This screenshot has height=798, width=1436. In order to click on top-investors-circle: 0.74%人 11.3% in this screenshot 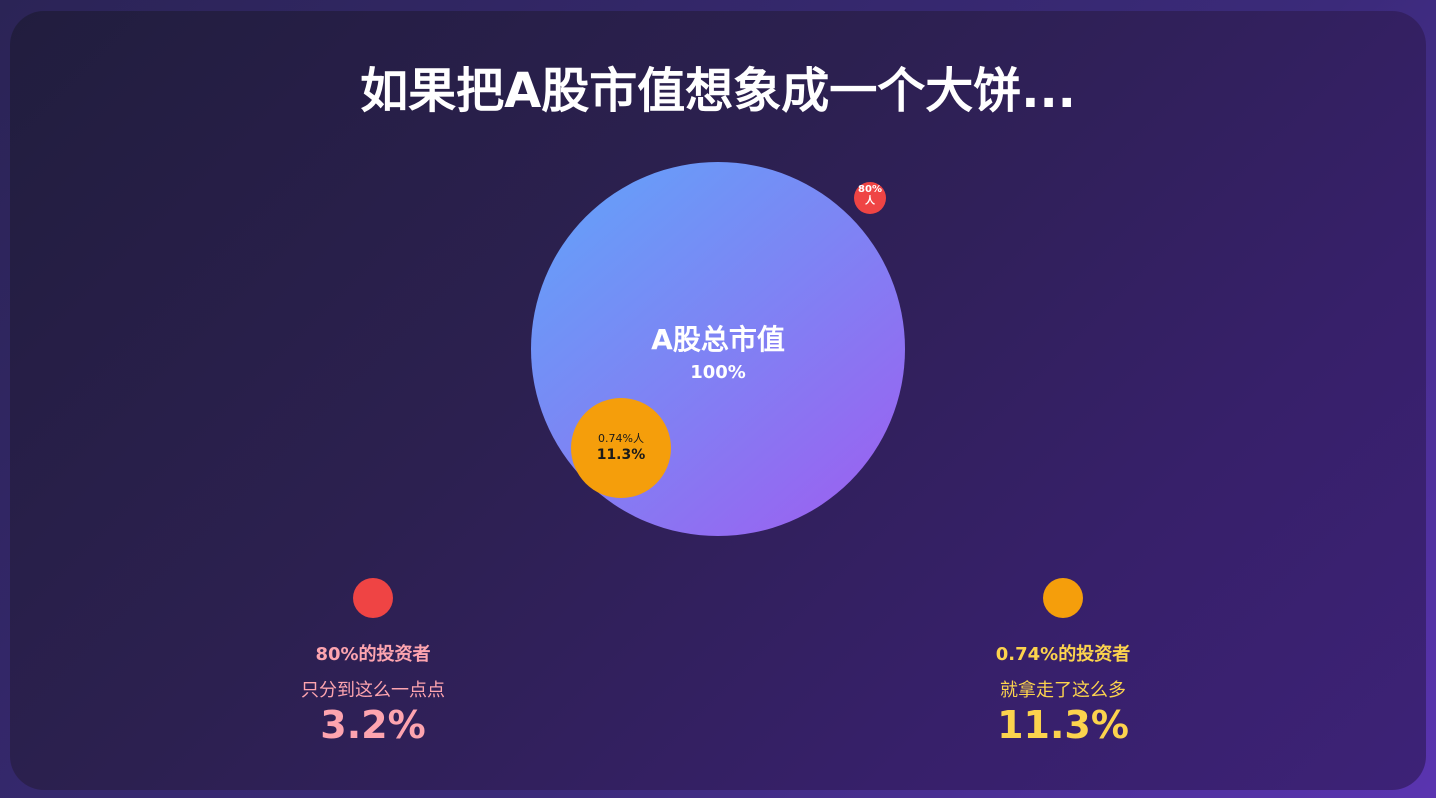, I will do `click(621, 448)`.